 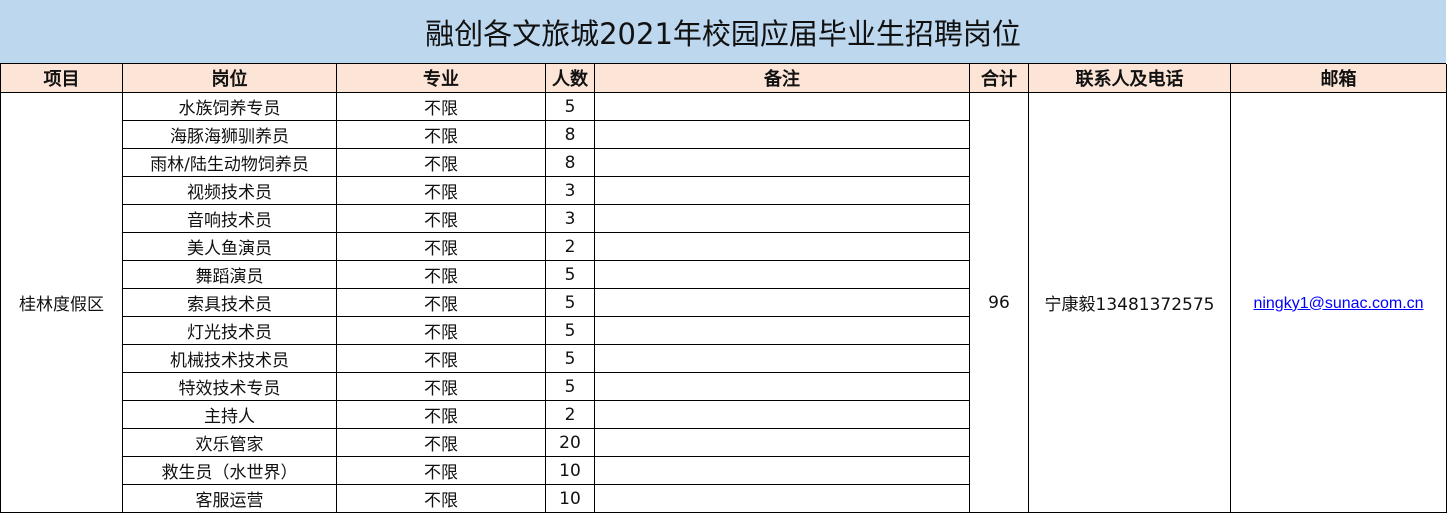 I want to click on position-cell: 视频技术员, so click(x=229, y=190).